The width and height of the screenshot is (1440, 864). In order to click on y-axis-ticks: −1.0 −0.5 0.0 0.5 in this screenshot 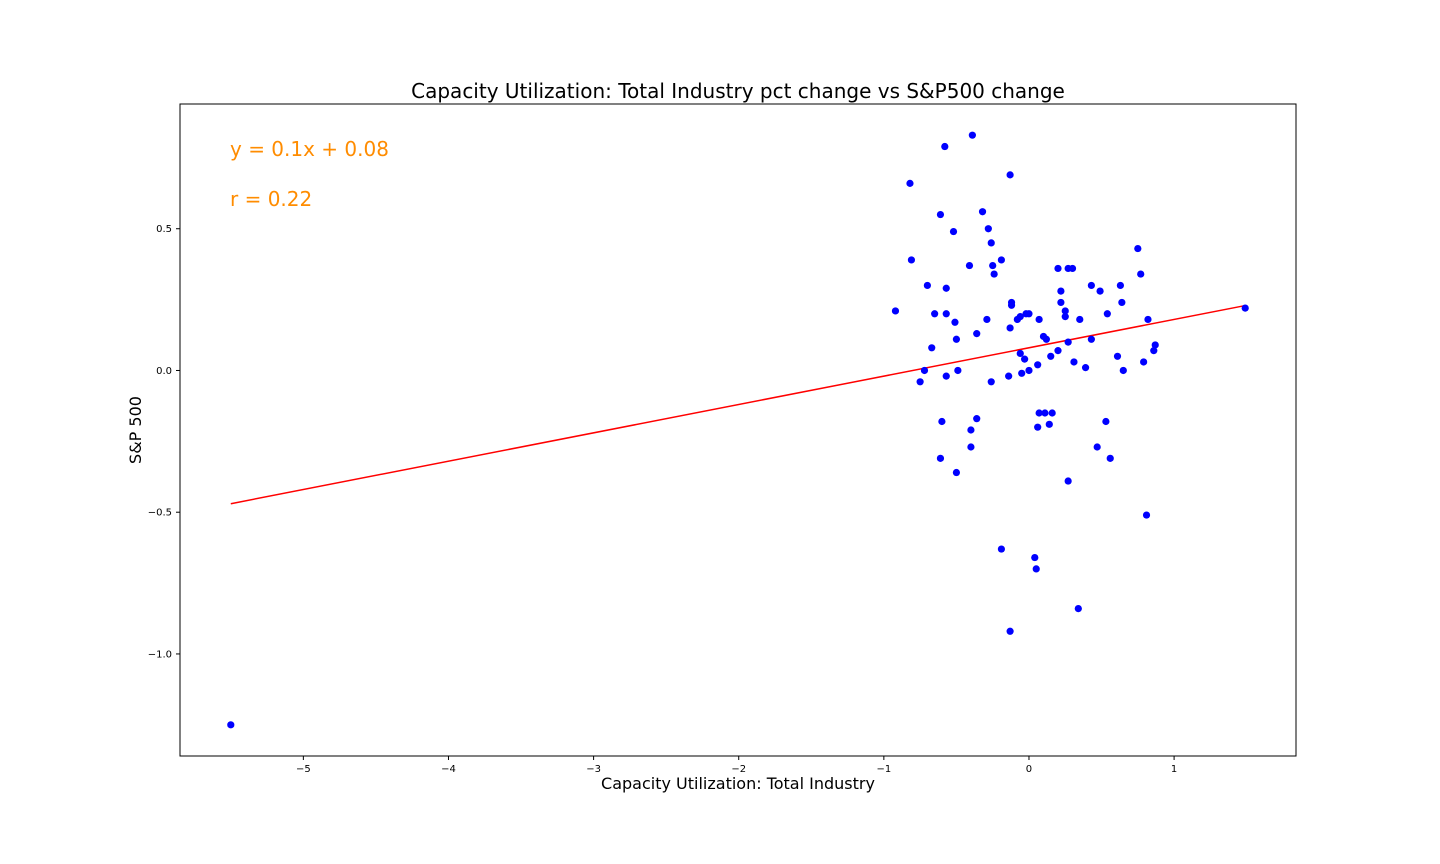, I will do `click(164, 442)`.